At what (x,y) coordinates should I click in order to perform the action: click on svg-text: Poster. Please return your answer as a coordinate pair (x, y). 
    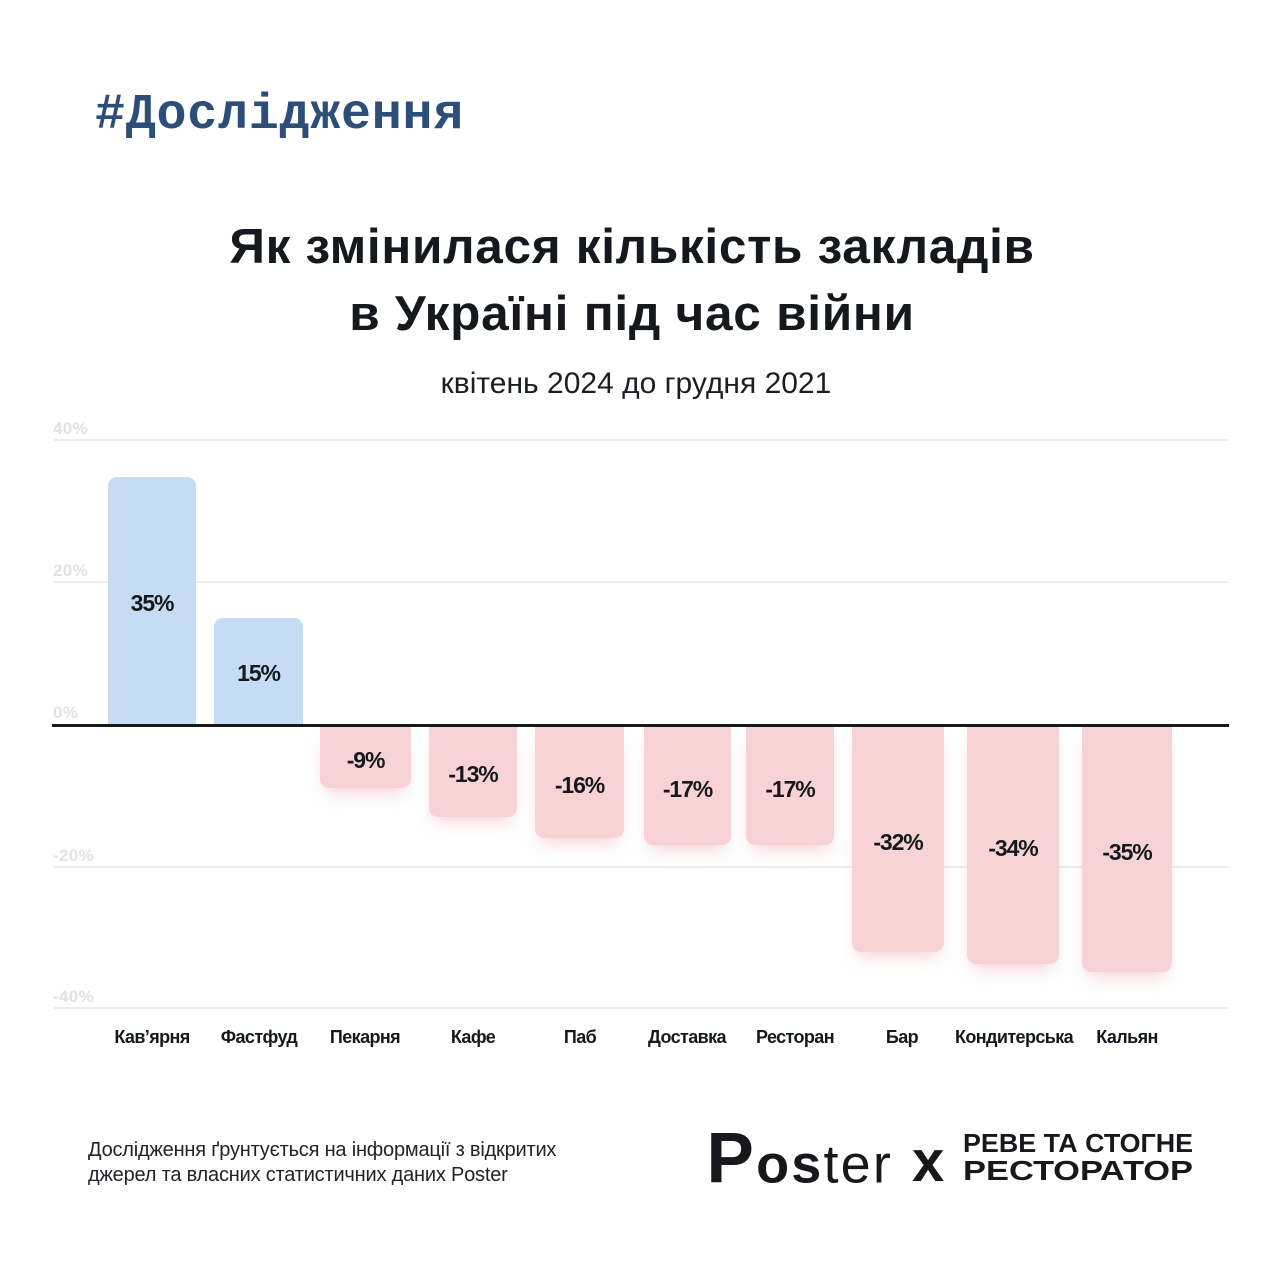
    Looking at the image, I should click on (800, 1159).